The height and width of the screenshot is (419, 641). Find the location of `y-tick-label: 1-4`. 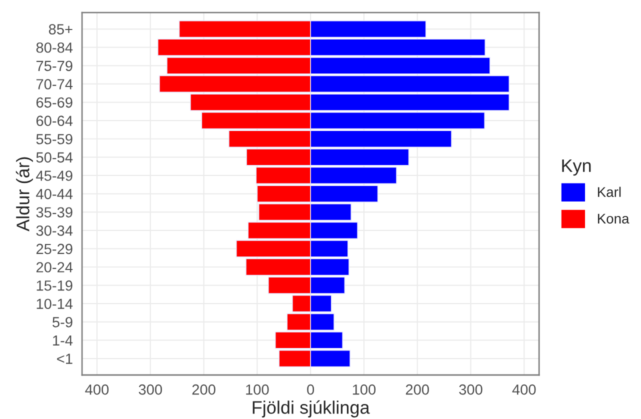

y-tick-label: 1-4 is located at coordinates (63, 340).